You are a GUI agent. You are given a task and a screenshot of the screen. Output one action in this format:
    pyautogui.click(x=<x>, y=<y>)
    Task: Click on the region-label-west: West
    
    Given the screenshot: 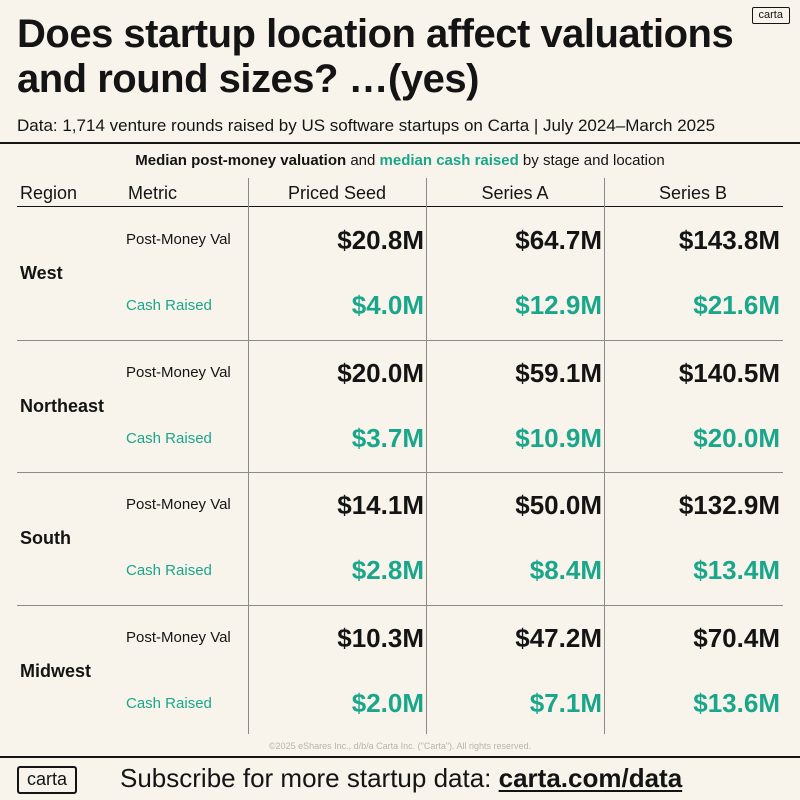 What is the action you would take?
    pyautogui.click(x=41, y=273)
    